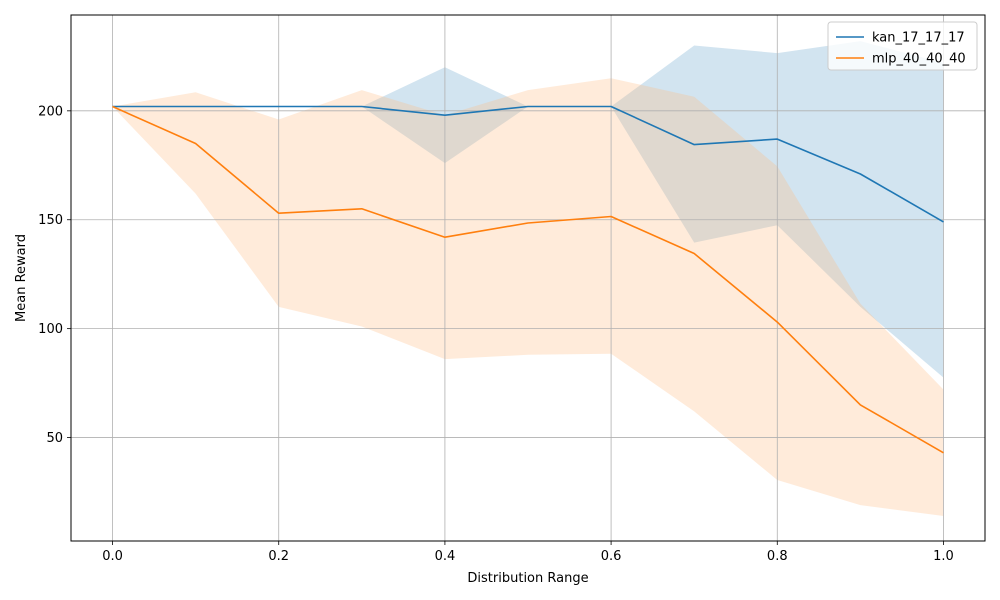 The height and width of the screenshot is (600, 1000). Describe the element at coordinates (278, 556) in the screenshot. I see `x-tick-label: 0.2` at that location.